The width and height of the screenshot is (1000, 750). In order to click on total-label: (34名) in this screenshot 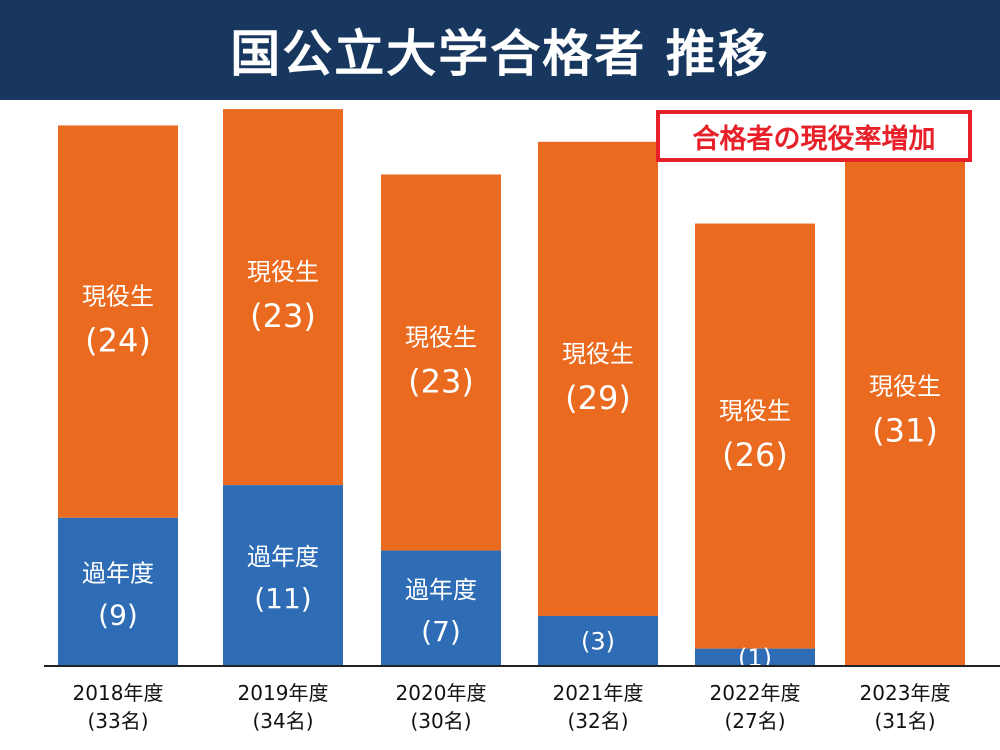, I will do `click(282, 721)`.